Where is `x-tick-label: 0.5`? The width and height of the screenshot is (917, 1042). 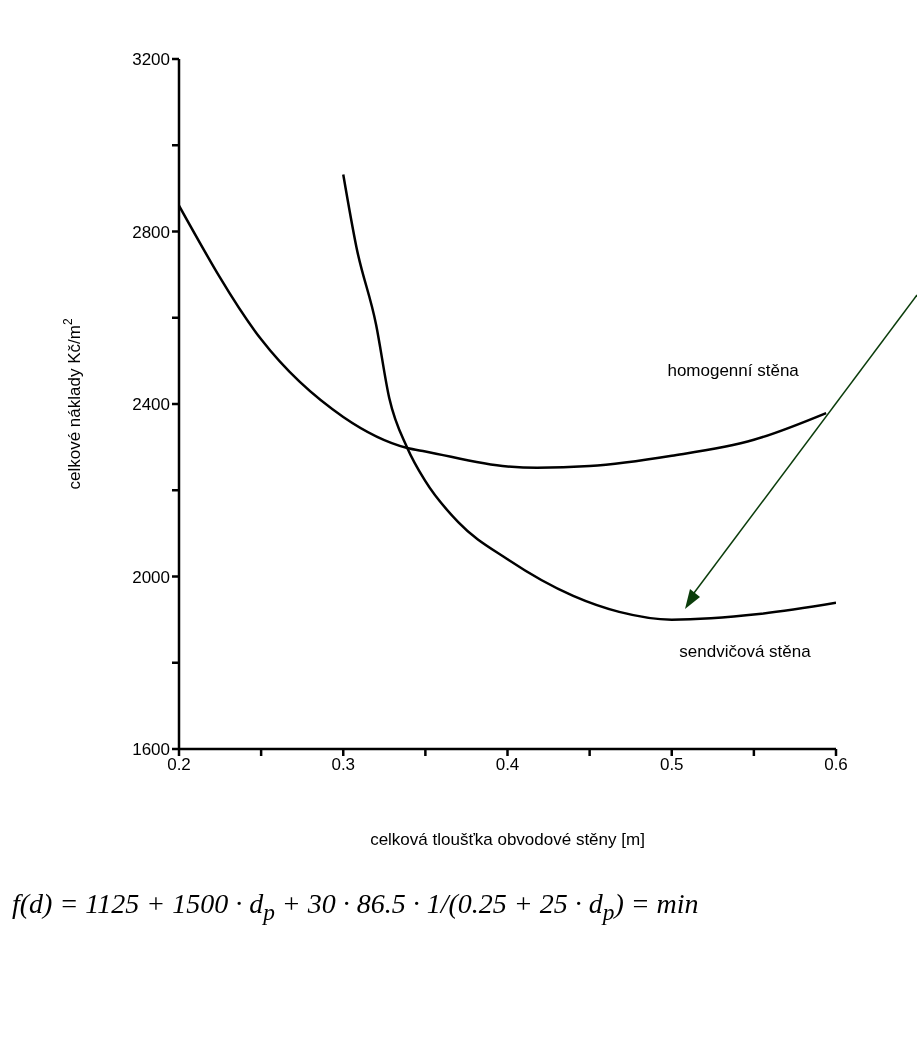 x-tick-label: 0.5 is located at coordinates (671, 765).